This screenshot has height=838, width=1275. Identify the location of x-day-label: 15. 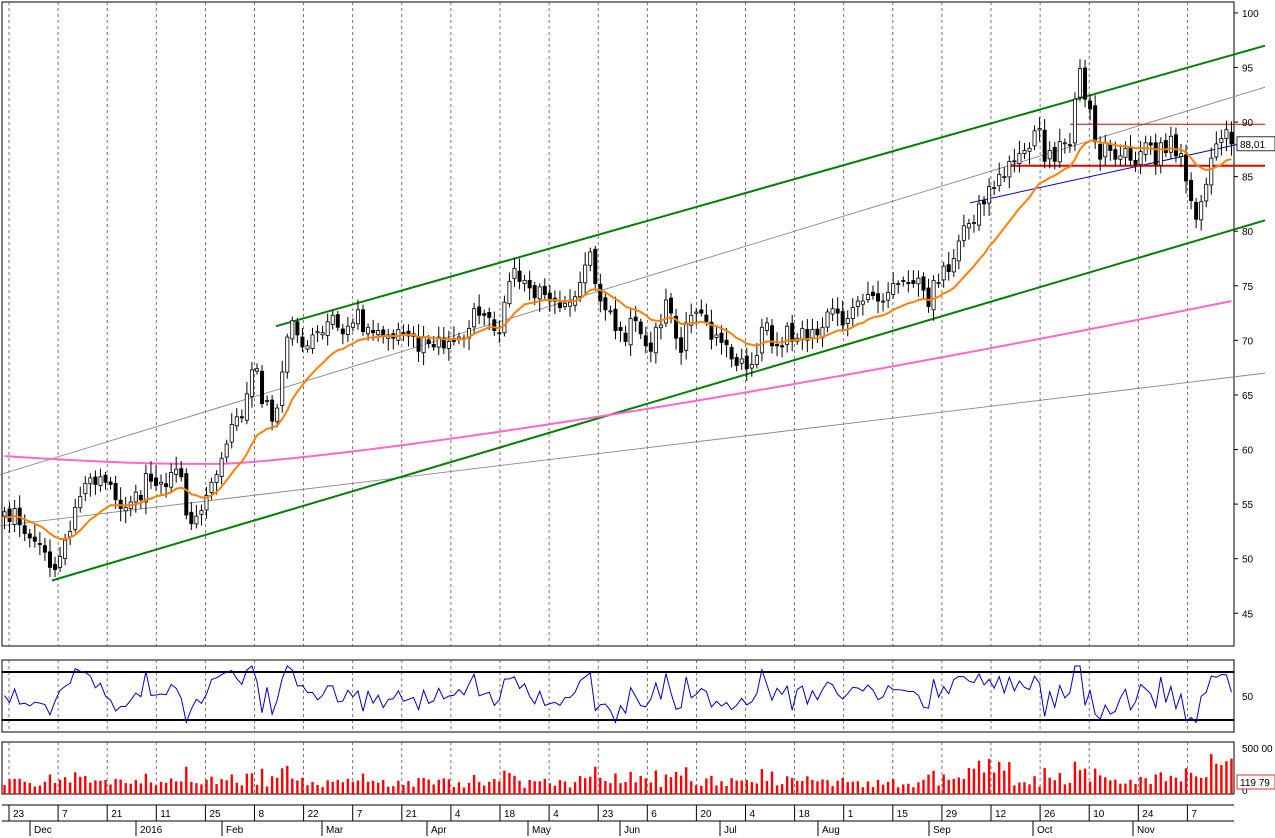
(903, 814).